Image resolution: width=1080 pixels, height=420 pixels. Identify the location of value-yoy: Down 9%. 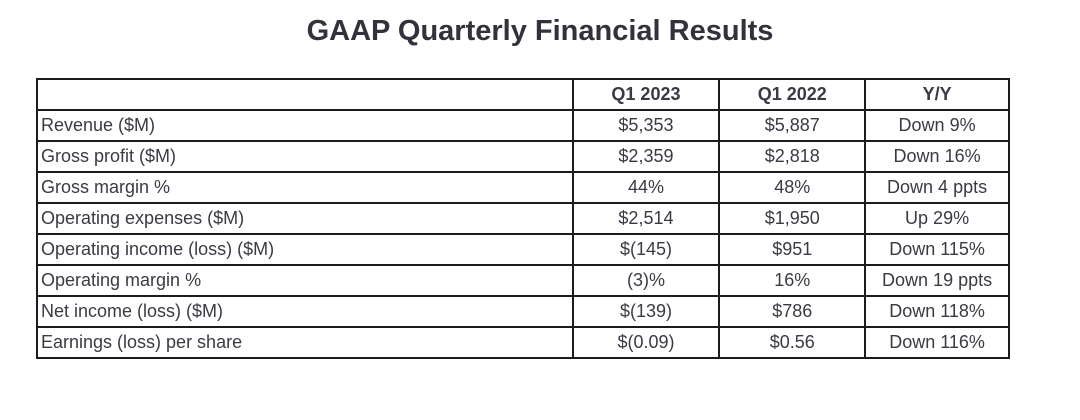
(937, 125).